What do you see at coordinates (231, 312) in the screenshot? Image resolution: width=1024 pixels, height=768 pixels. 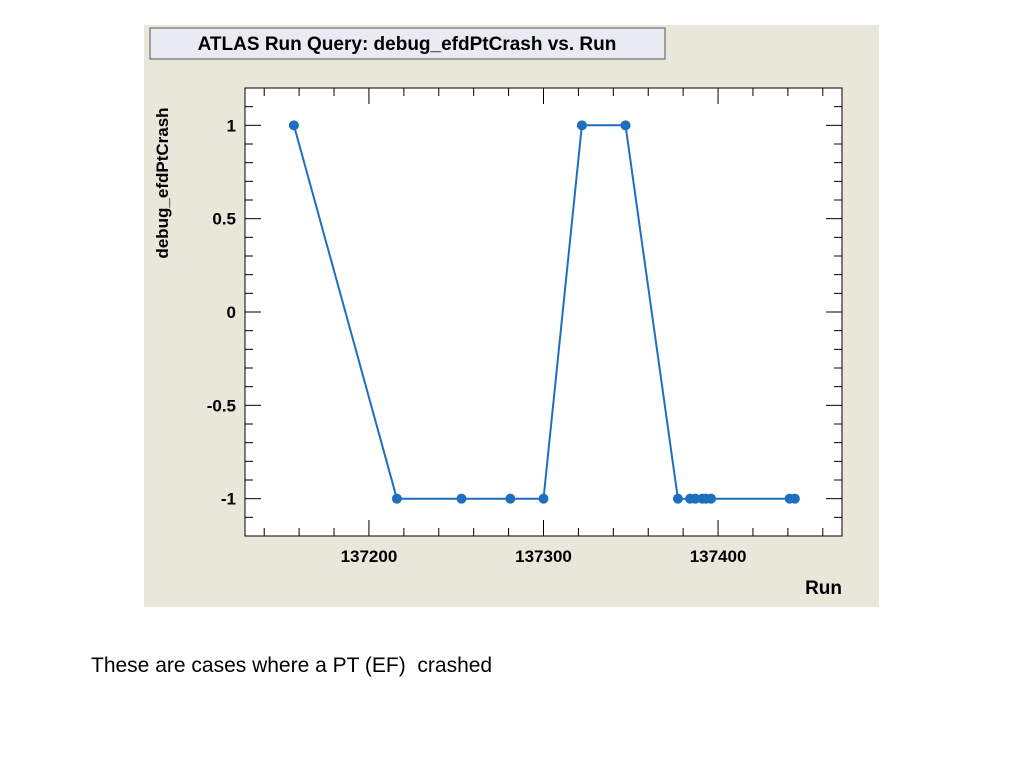 I see `y-tick-label: 0` at bounding box center [231, 312].